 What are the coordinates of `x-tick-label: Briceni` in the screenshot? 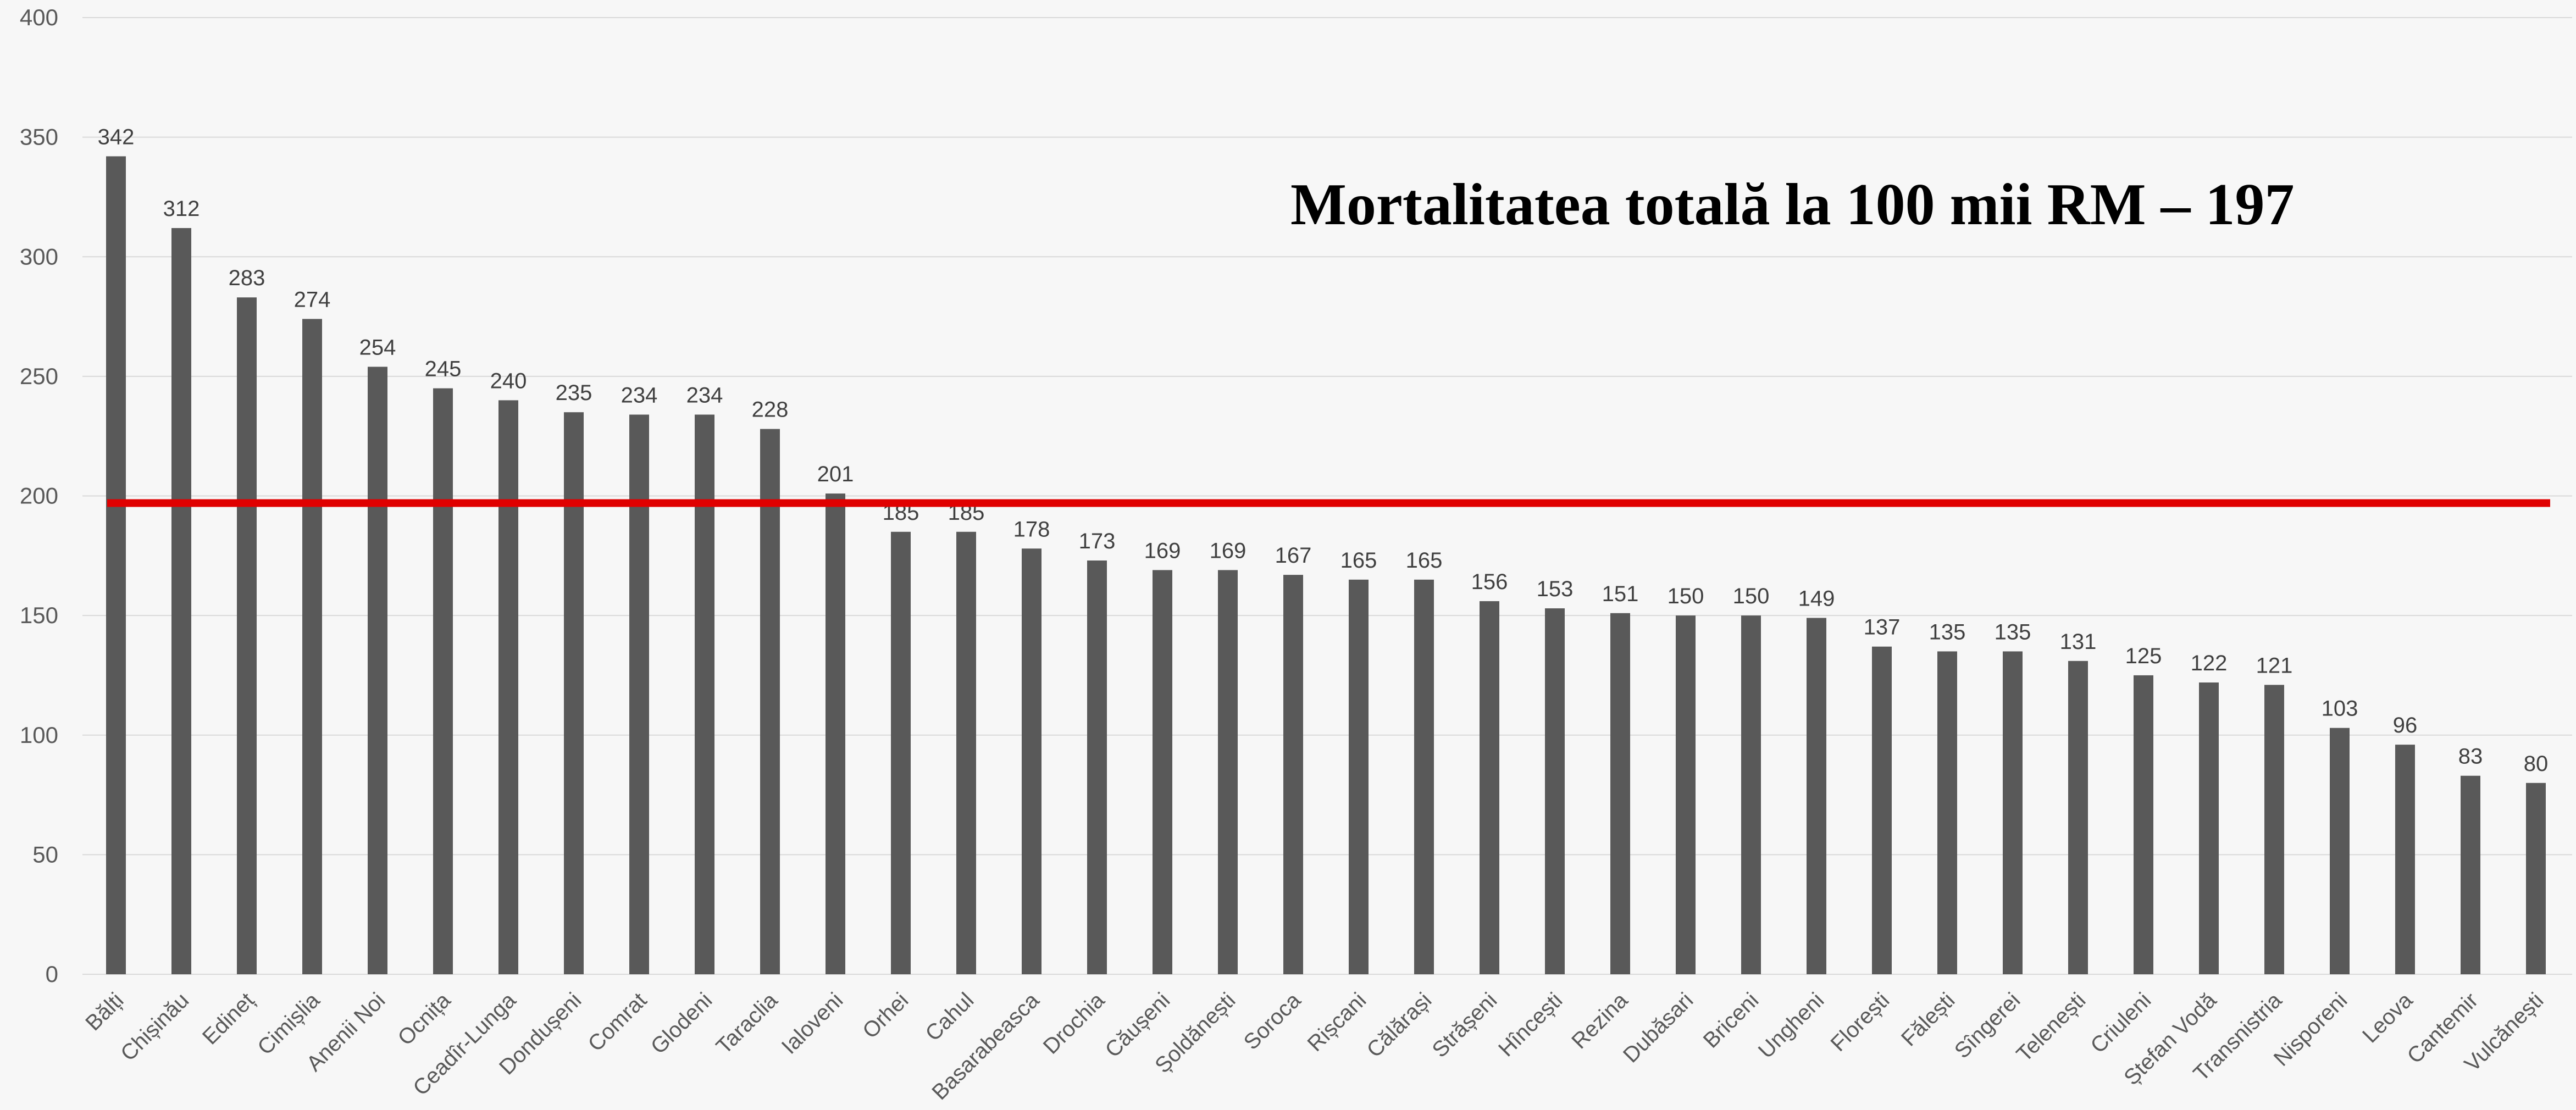 It's located at (1731, 1021).